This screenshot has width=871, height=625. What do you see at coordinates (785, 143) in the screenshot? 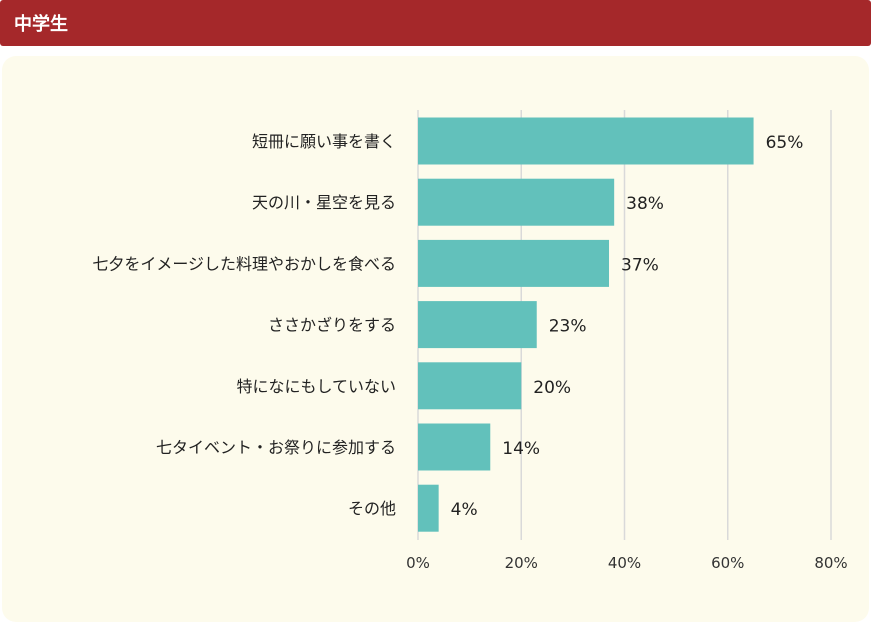
I see `value-label: 65%` at bounding box center [785, 143].